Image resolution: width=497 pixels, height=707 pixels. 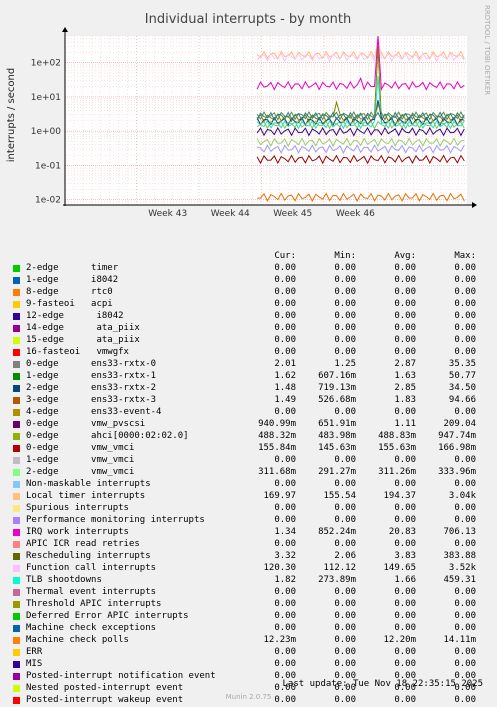 What do you see at coordinates (248, 652) in the screenshot?
I see `legend-row: ERR 0.00 0.00 0.00 0.00` at bounding box center [248, 652].